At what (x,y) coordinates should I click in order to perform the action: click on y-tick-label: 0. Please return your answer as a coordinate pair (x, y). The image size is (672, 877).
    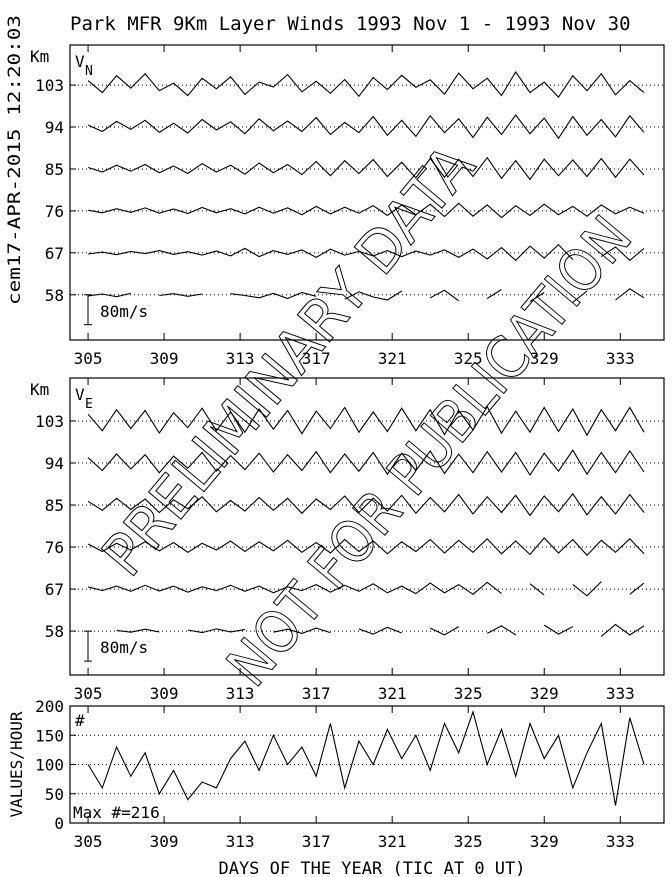
    Looking at the image, I should click on (59, 823).